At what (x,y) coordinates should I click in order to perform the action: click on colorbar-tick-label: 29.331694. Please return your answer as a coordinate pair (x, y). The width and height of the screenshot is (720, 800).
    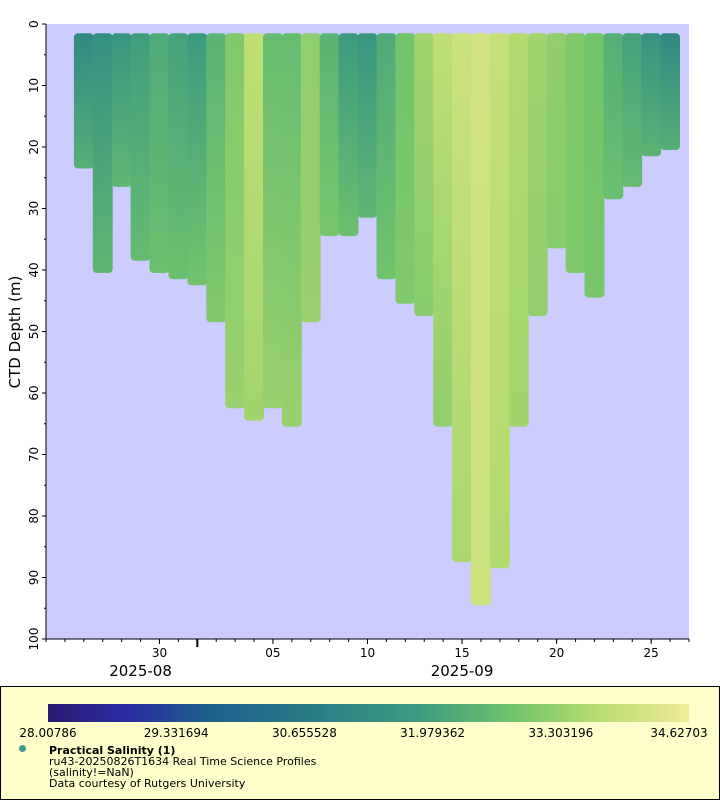
    Looking at the image, I should click on (176, 733).